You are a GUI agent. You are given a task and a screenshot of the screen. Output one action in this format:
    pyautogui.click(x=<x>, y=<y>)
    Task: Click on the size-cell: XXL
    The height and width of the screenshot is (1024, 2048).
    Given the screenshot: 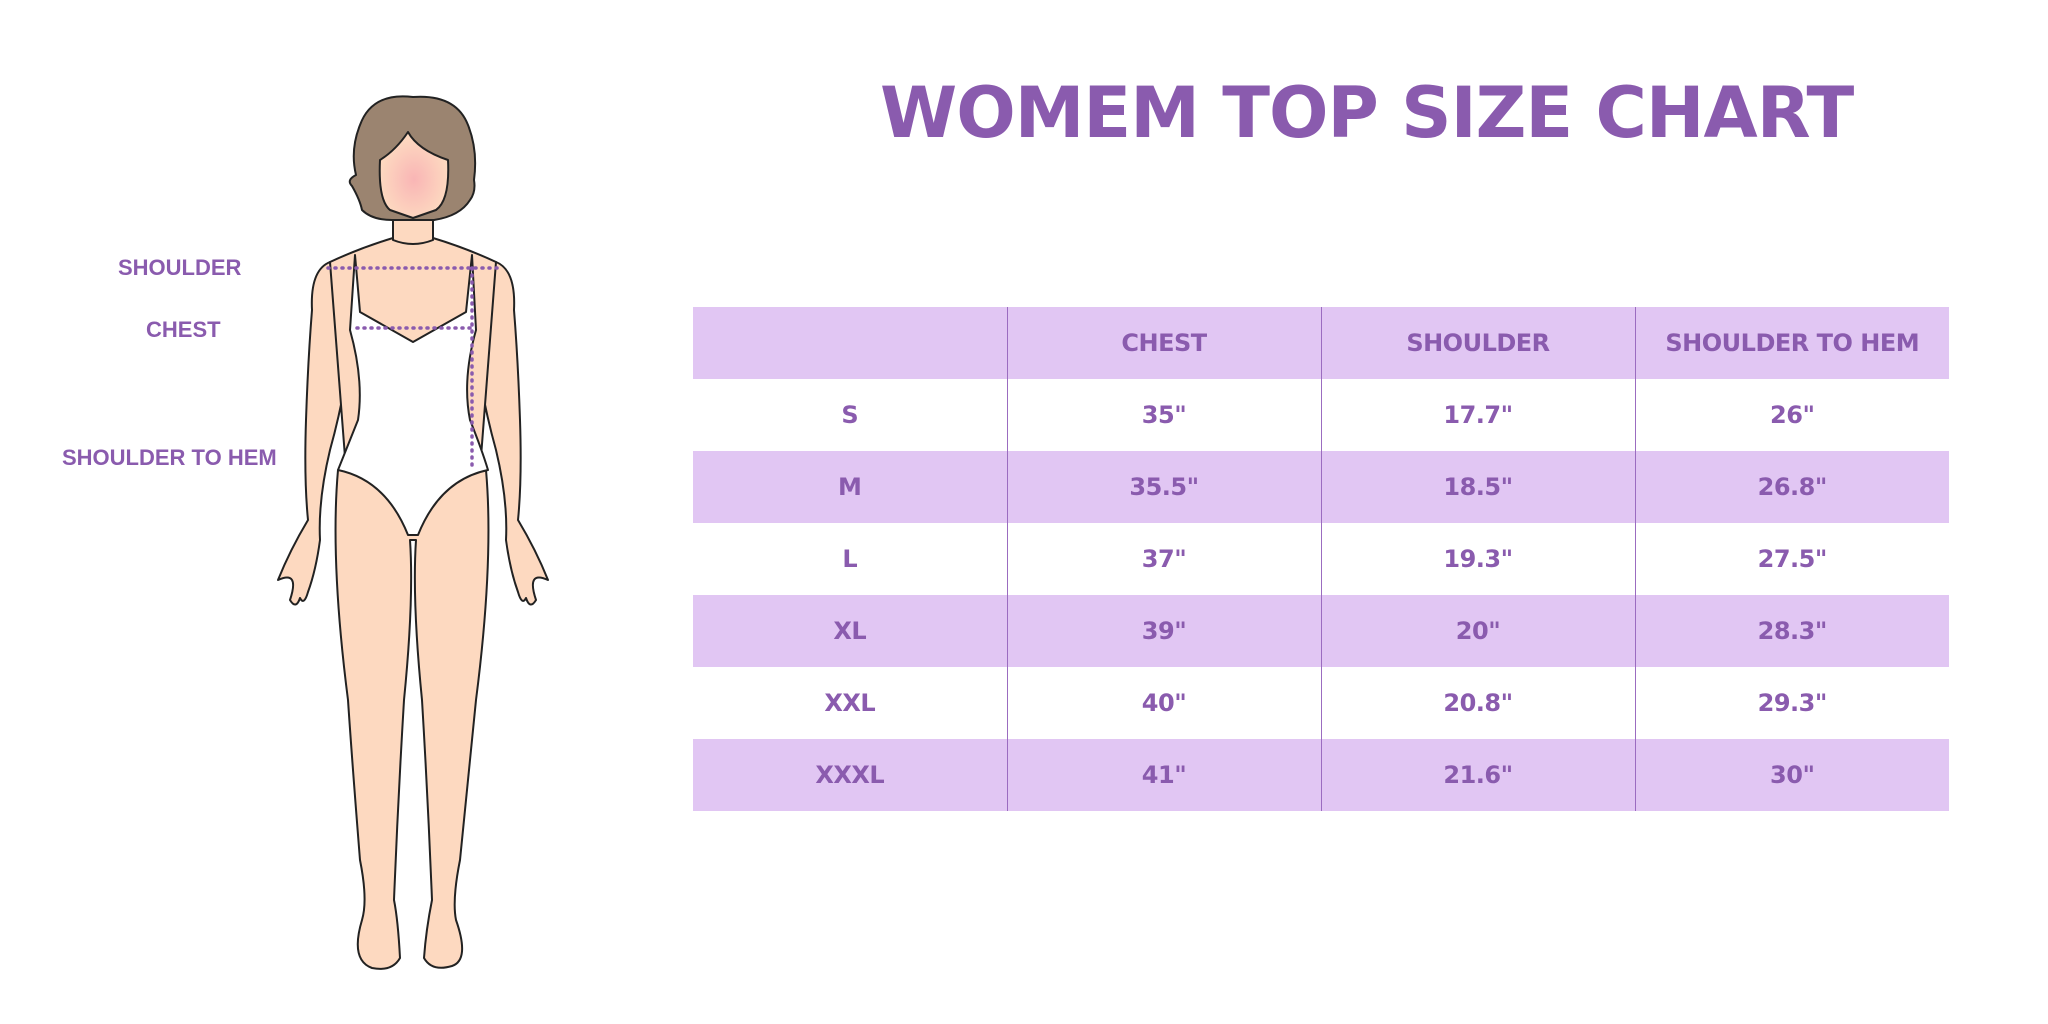 What is the action you would take?
    pyautogui.click(x=850, y=703)
    